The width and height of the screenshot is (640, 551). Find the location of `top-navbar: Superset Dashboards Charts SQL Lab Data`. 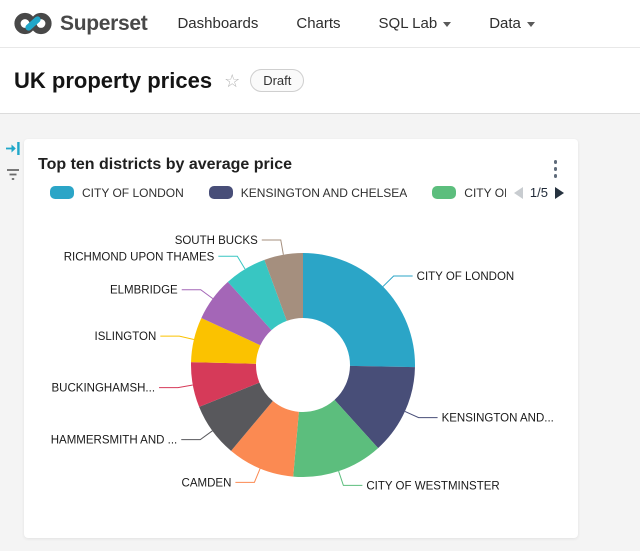

top-navbar: Superset Dashboards Charts SQL Lab Data is located at coordinates (320, 24).